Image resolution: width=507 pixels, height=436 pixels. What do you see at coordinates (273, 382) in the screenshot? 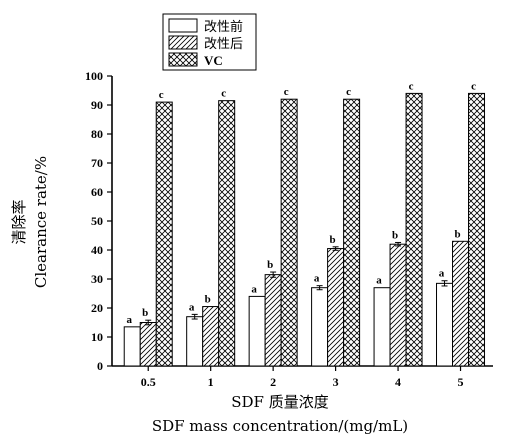
I see `x-tick-label: 2` at bounding box center [273, 382].